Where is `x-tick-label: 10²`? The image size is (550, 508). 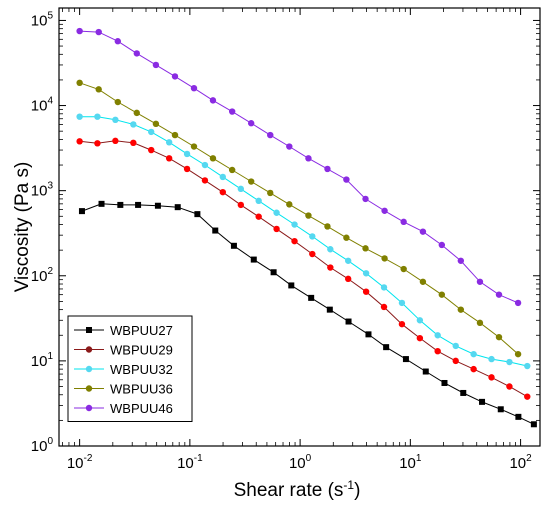
x-tick-label: 10² is located at coordinates (520, 462).